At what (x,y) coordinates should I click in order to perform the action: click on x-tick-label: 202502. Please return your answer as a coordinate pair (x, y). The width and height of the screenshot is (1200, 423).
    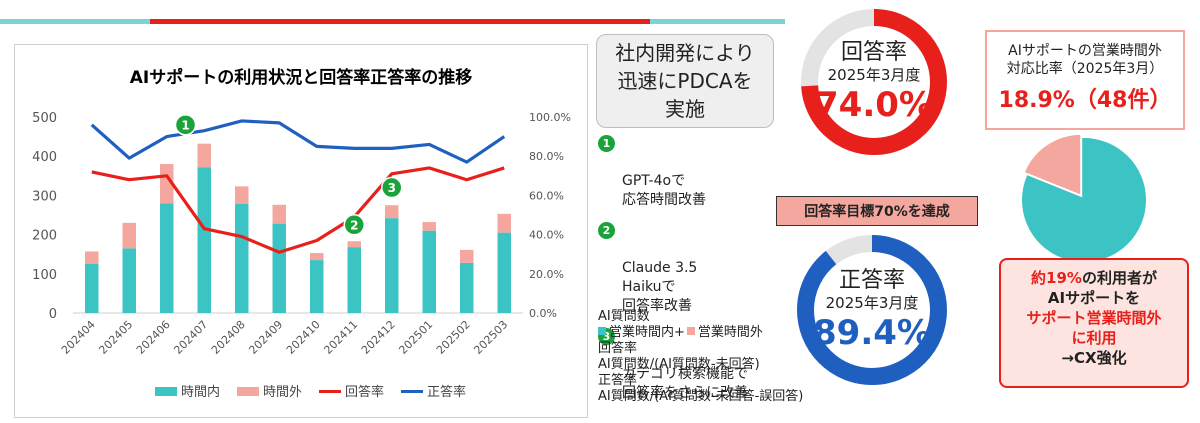
    Looking at the image, I should click on (453, 337).